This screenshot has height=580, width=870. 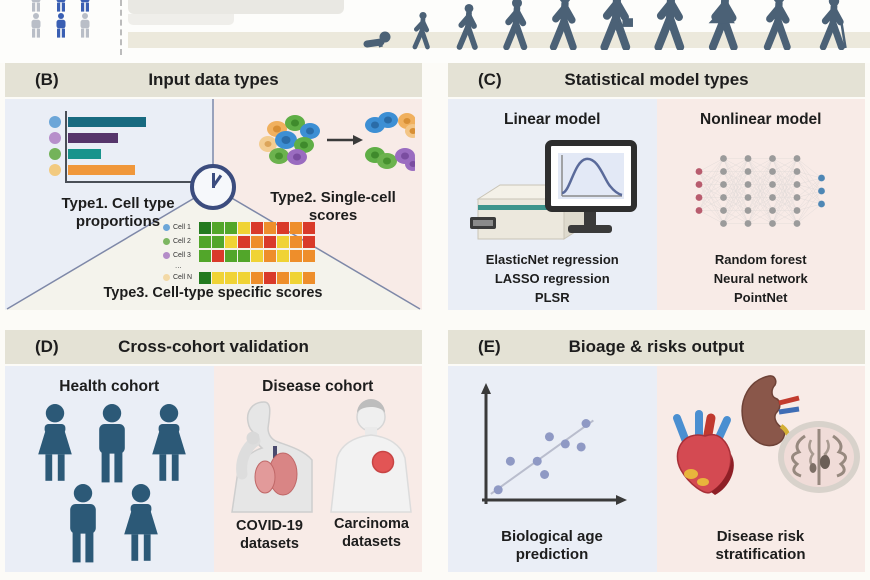 What do you see at coordinates (239, 241) in the screenshot?
I see `heatmap-row: Cell 2` at bounding box center [239, 241].